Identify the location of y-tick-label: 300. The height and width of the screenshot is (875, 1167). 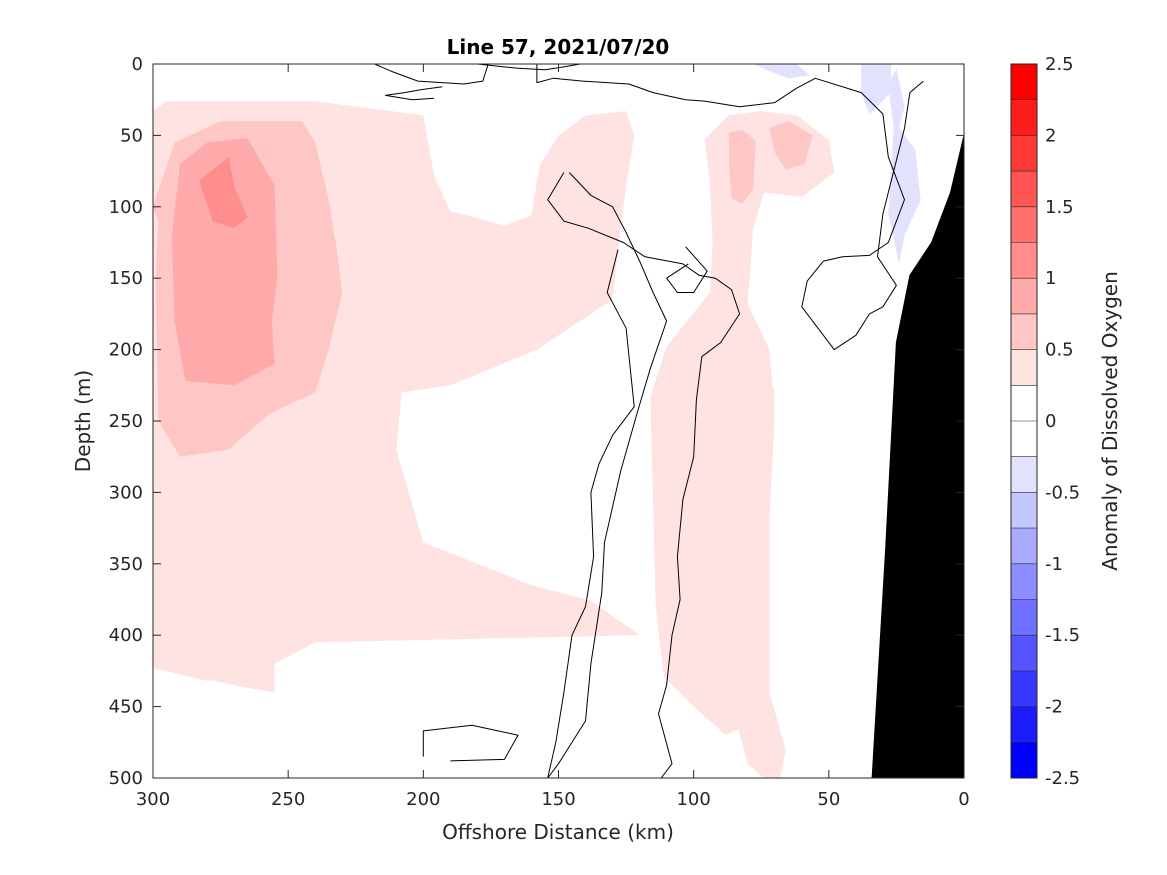
(126, 492).